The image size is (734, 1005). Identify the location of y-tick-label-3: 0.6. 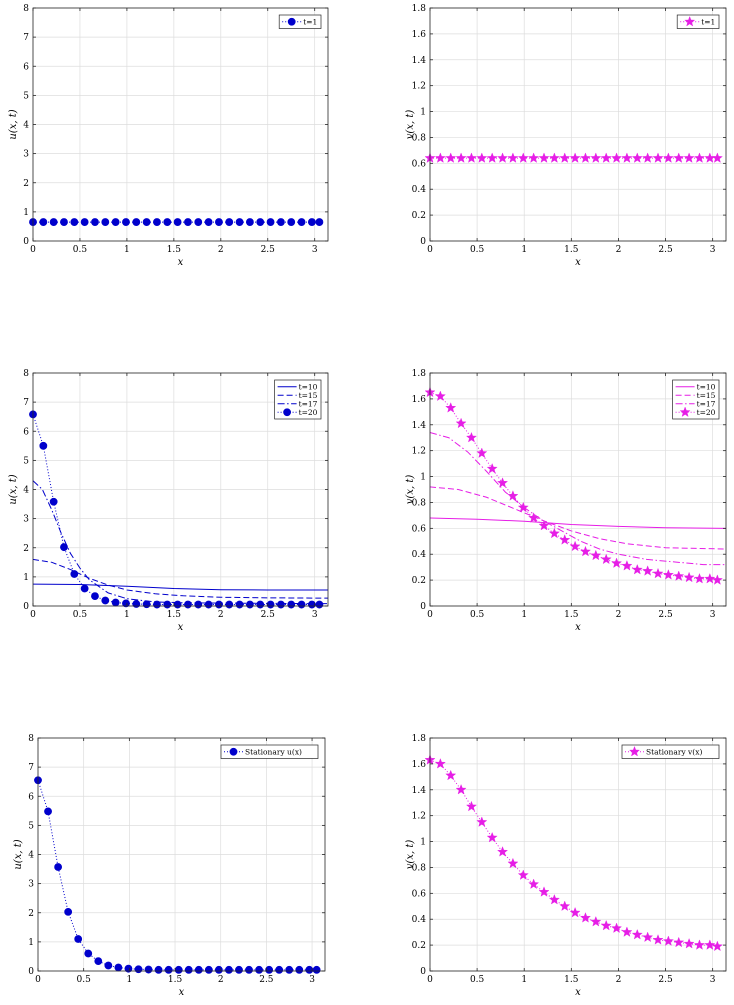
(419, 894).